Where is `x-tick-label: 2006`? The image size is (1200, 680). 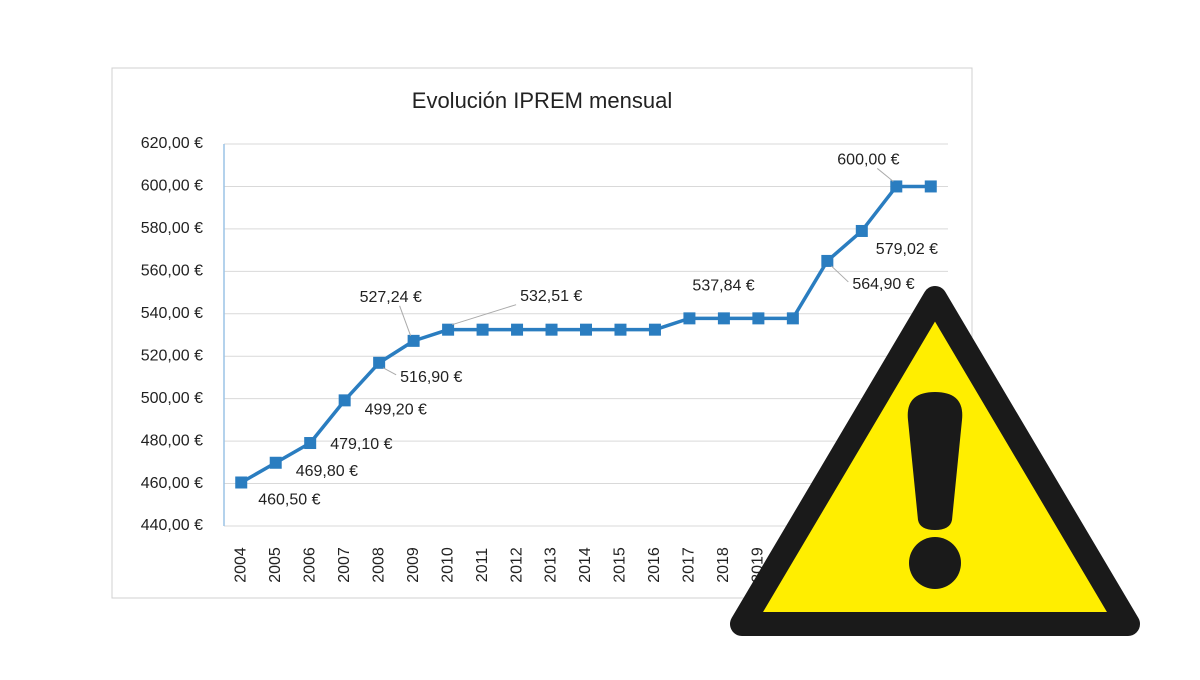 x-tick-label: 2006 is located at coordinates (309, 565).